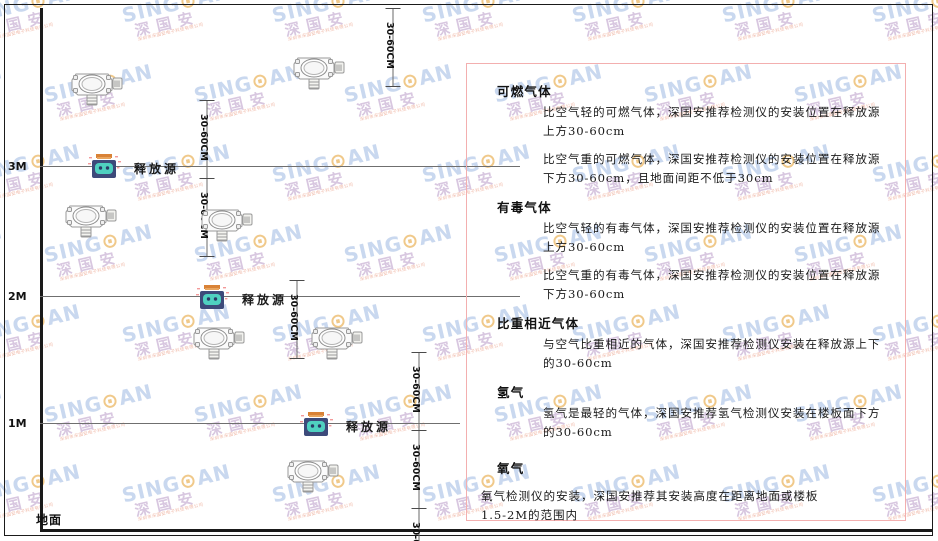  I want to click on info-section-title: 氧气, so click(511, 468).